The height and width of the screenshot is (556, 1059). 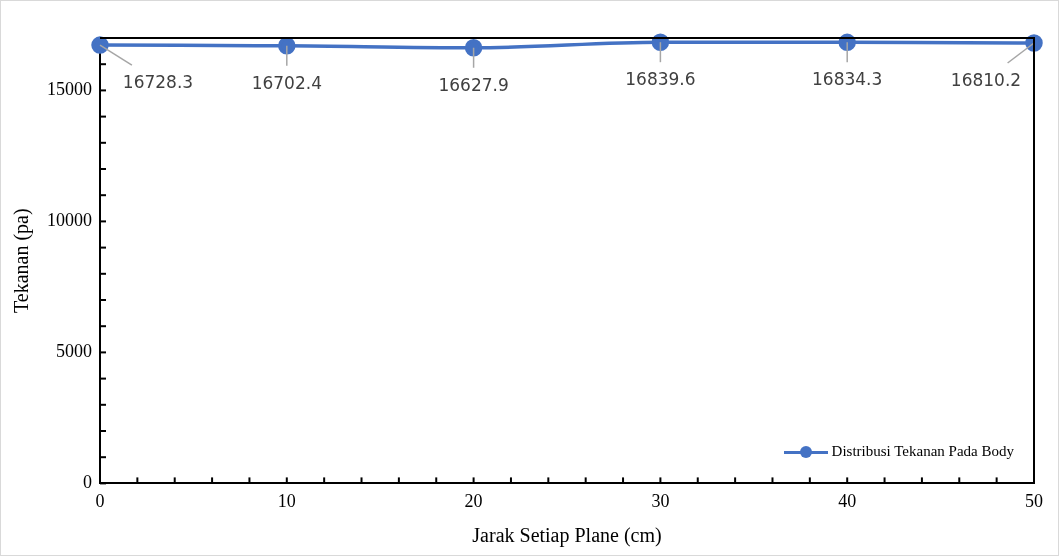 I want to click on data-label: 16728.3, so click(x=158, y=82).